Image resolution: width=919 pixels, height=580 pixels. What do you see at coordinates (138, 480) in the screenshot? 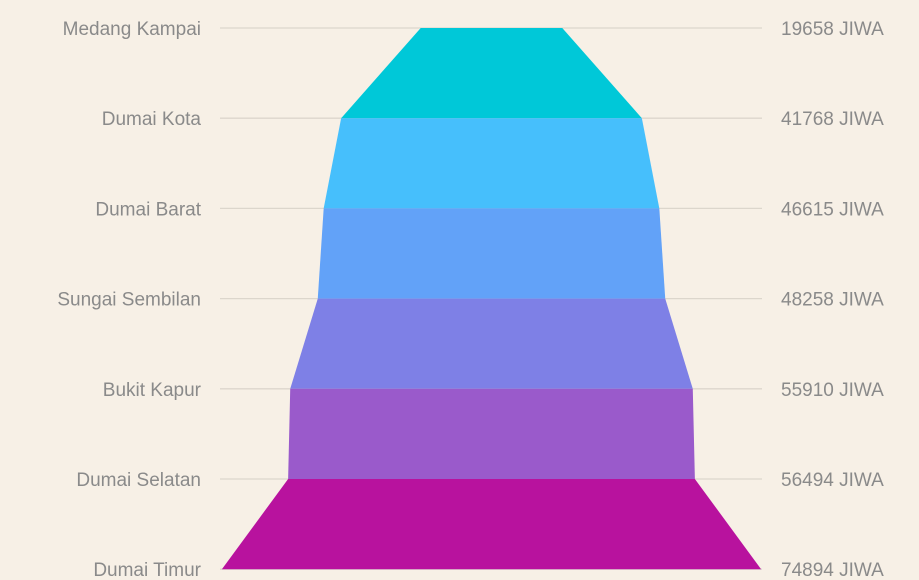
I see `category-label: Dumai Selatan` at bounding box center [138, 480].